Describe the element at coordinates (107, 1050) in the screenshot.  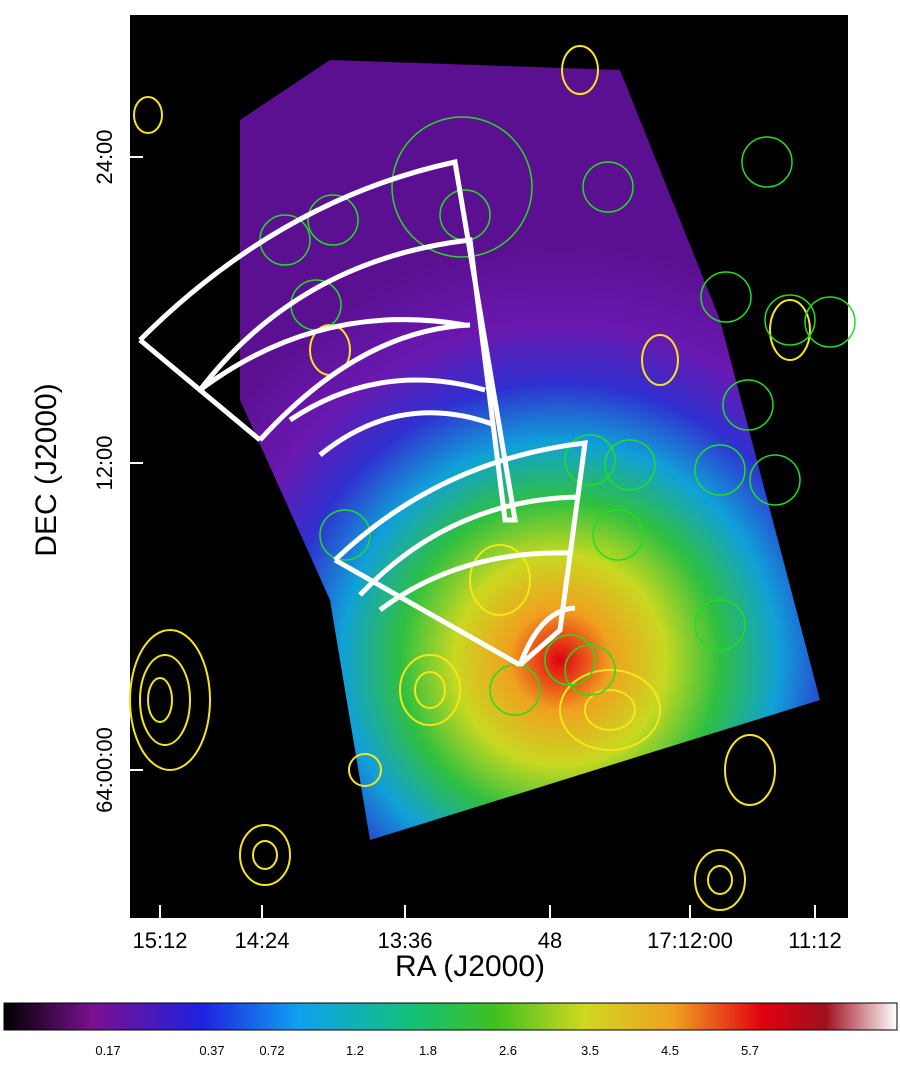
I see `colorbar-tick-label: 0.17` at that location.